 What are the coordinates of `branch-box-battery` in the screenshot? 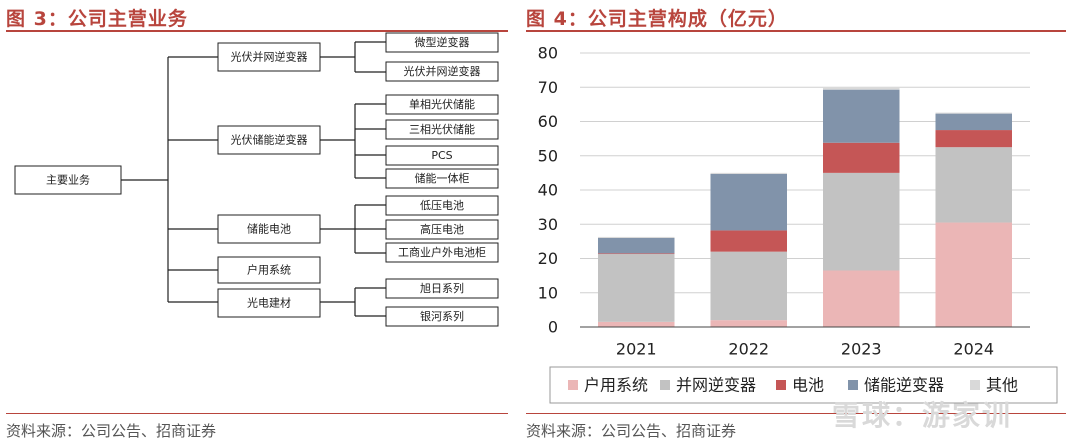 It's located at (269, 229).